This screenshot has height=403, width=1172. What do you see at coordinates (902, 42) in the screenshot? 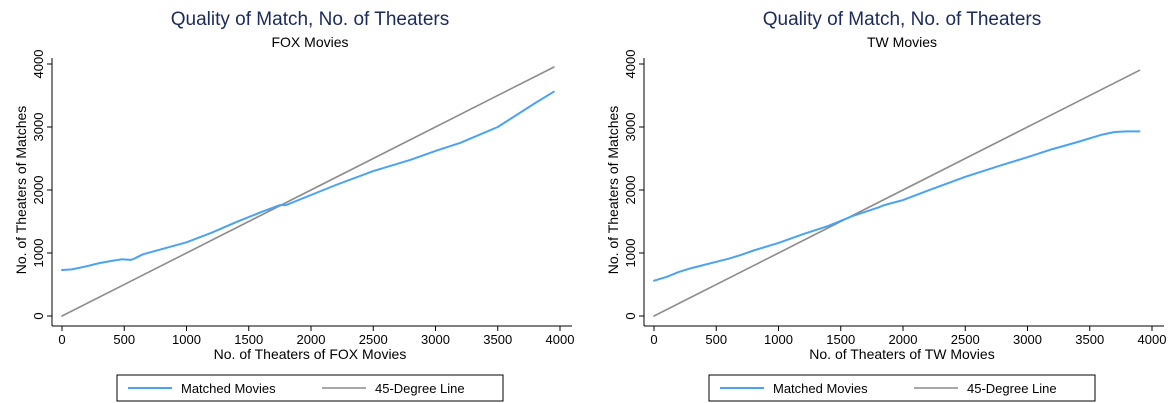
I see `chart-subtitle: TW Movies` at bounding box center [902, 42].